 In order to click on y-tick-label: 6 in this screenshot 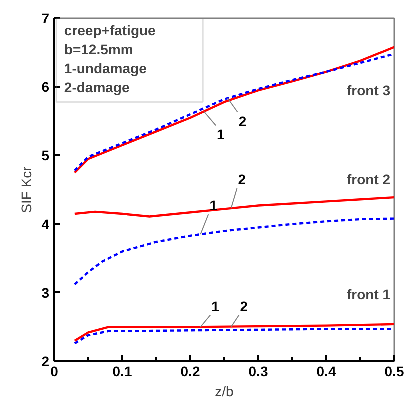, I will do `click(46, 87)`.